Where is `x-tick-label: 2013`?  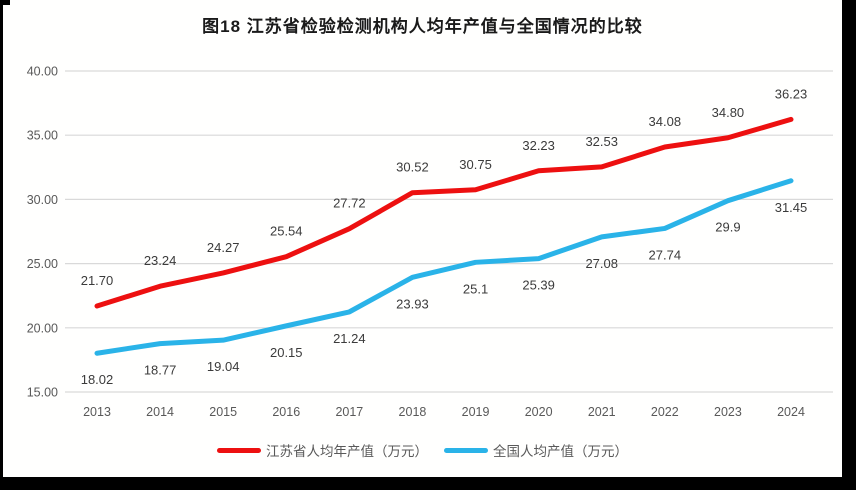 x-tick-label: 2013 is located at coordinates (97, 412).